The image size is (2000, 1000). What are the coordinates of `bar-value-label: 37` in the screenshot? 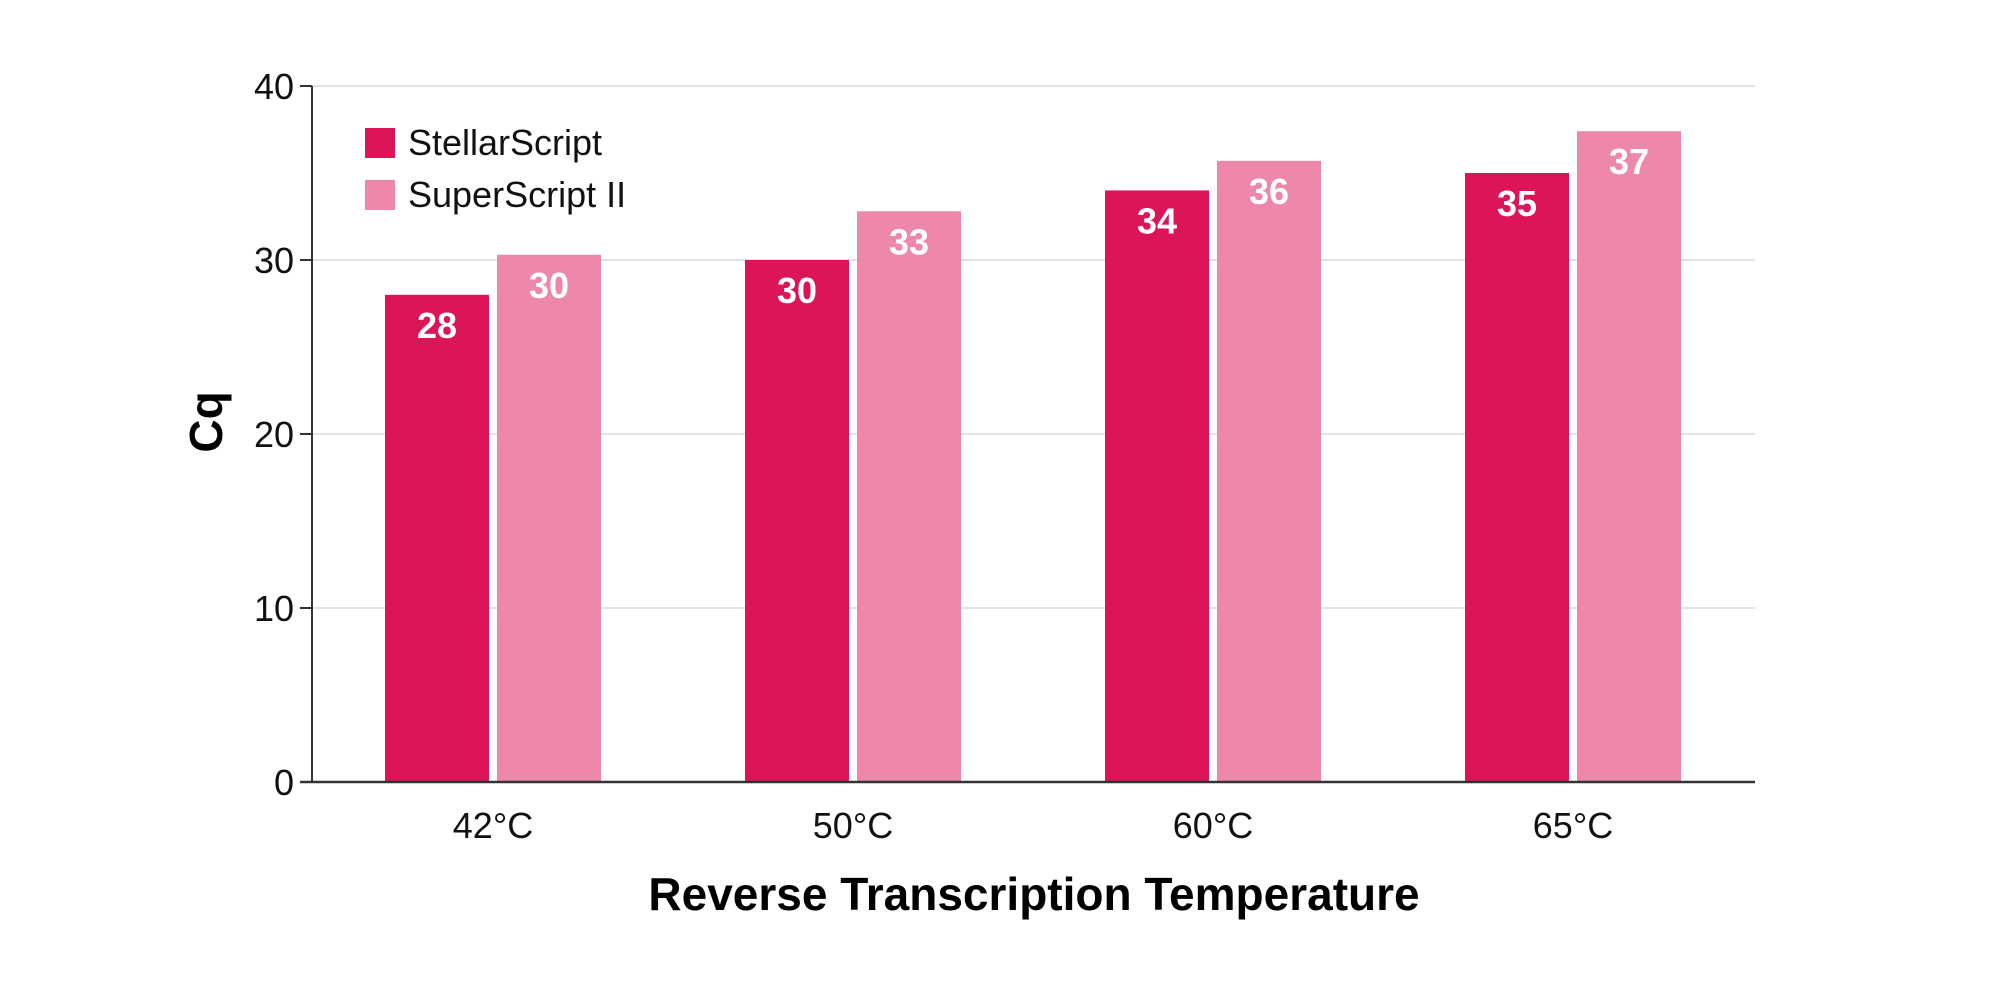 It's located at (1629, 161).